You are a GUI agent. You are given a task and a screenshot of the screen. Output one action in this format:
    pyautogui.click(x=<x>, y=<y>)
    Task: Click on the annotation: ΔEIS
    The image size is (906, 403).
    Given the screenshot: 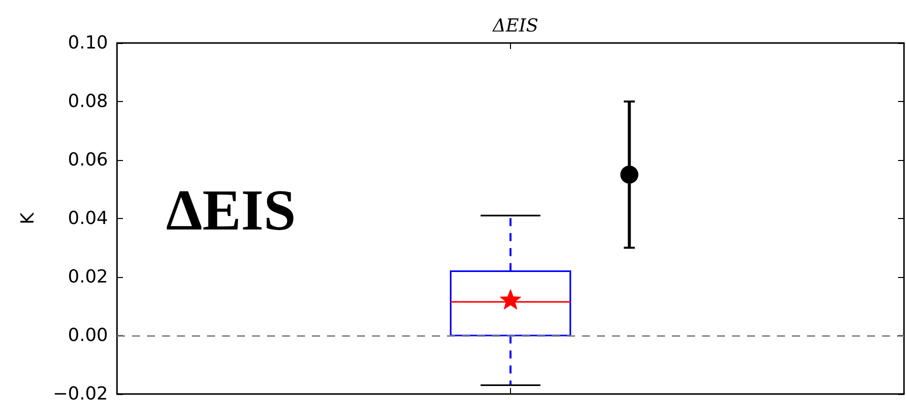 What is the action you would take?
    pyautogui.click(x=231, y=210)
    